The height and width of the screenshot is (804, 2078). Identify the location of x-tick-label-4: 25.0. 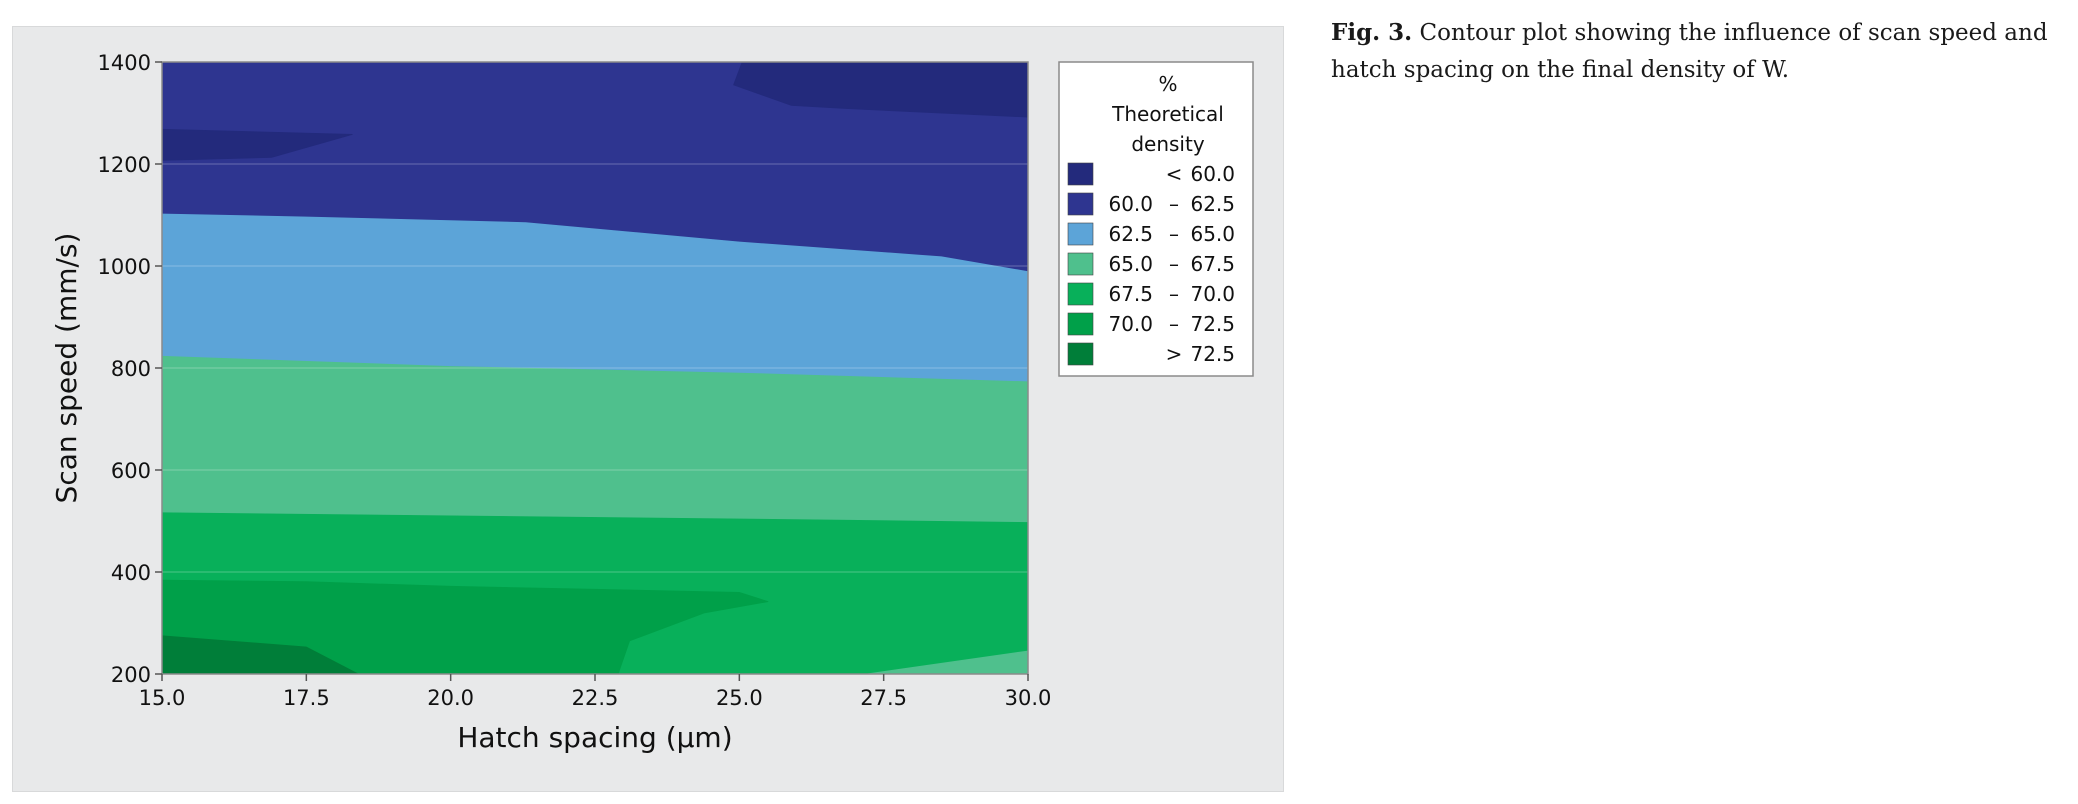
(739, 698).